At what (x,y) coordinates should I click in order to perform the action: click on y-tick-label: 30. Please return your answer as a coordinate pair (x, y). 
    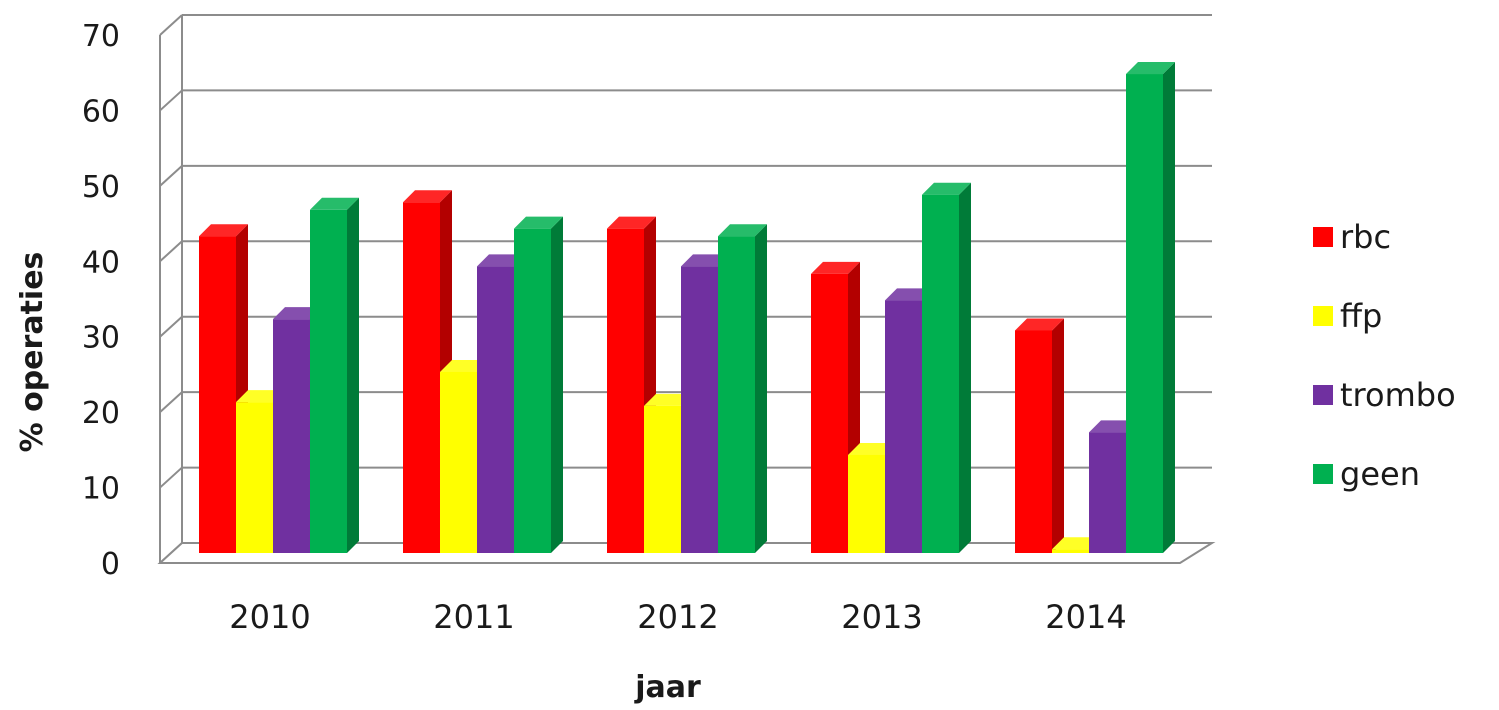
    Looking at the image, I should click on (101, 338).